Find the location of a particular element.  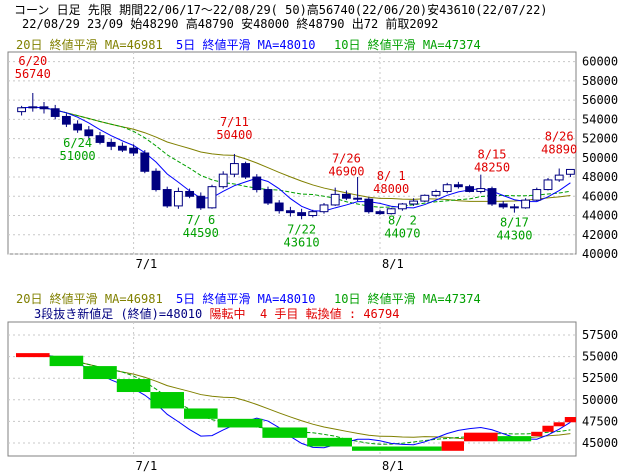

top-x-tick-label: 8/1 is located at coordinates (393, 264).